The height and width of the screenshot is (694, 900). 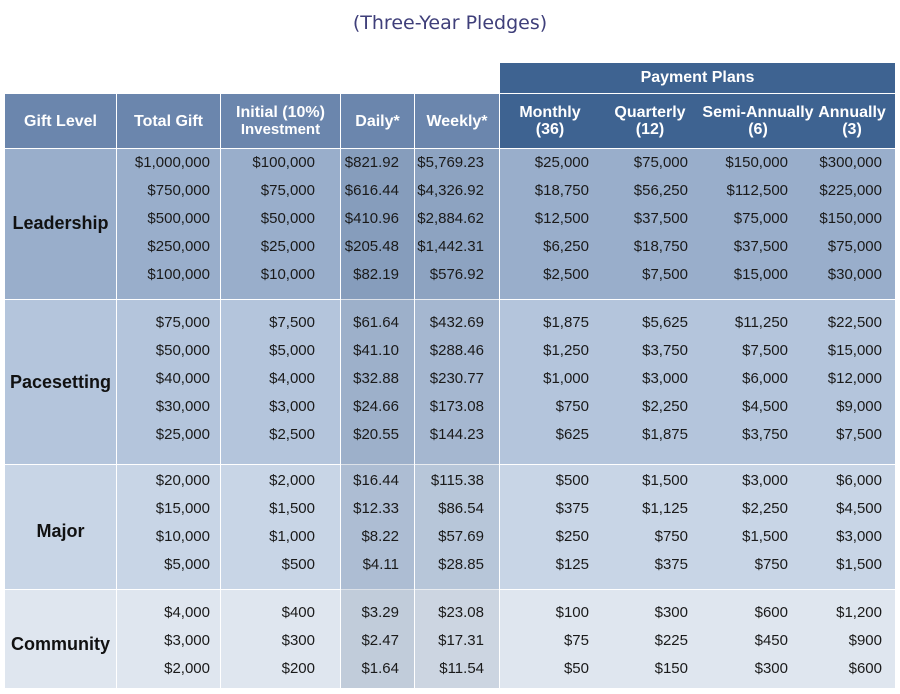 What do you see at coordinates (371, 190) in the screenshot?
I see `cell-daily: $616.44` at bounding box center [371, 190].